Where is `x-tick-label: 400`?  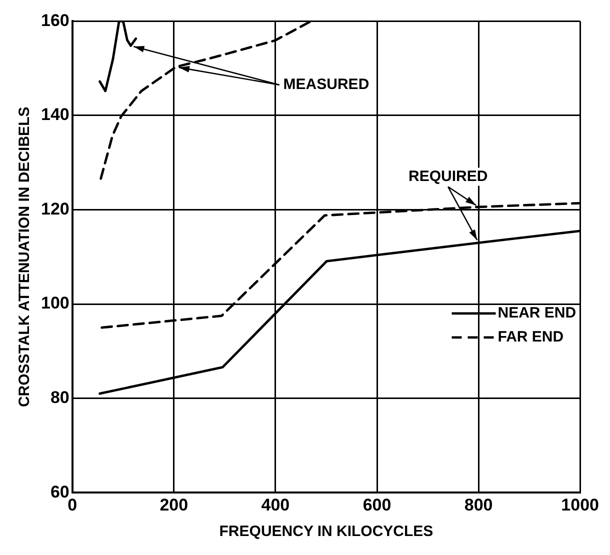 x-tick-label: 400 is located at coordinates (275, 504).